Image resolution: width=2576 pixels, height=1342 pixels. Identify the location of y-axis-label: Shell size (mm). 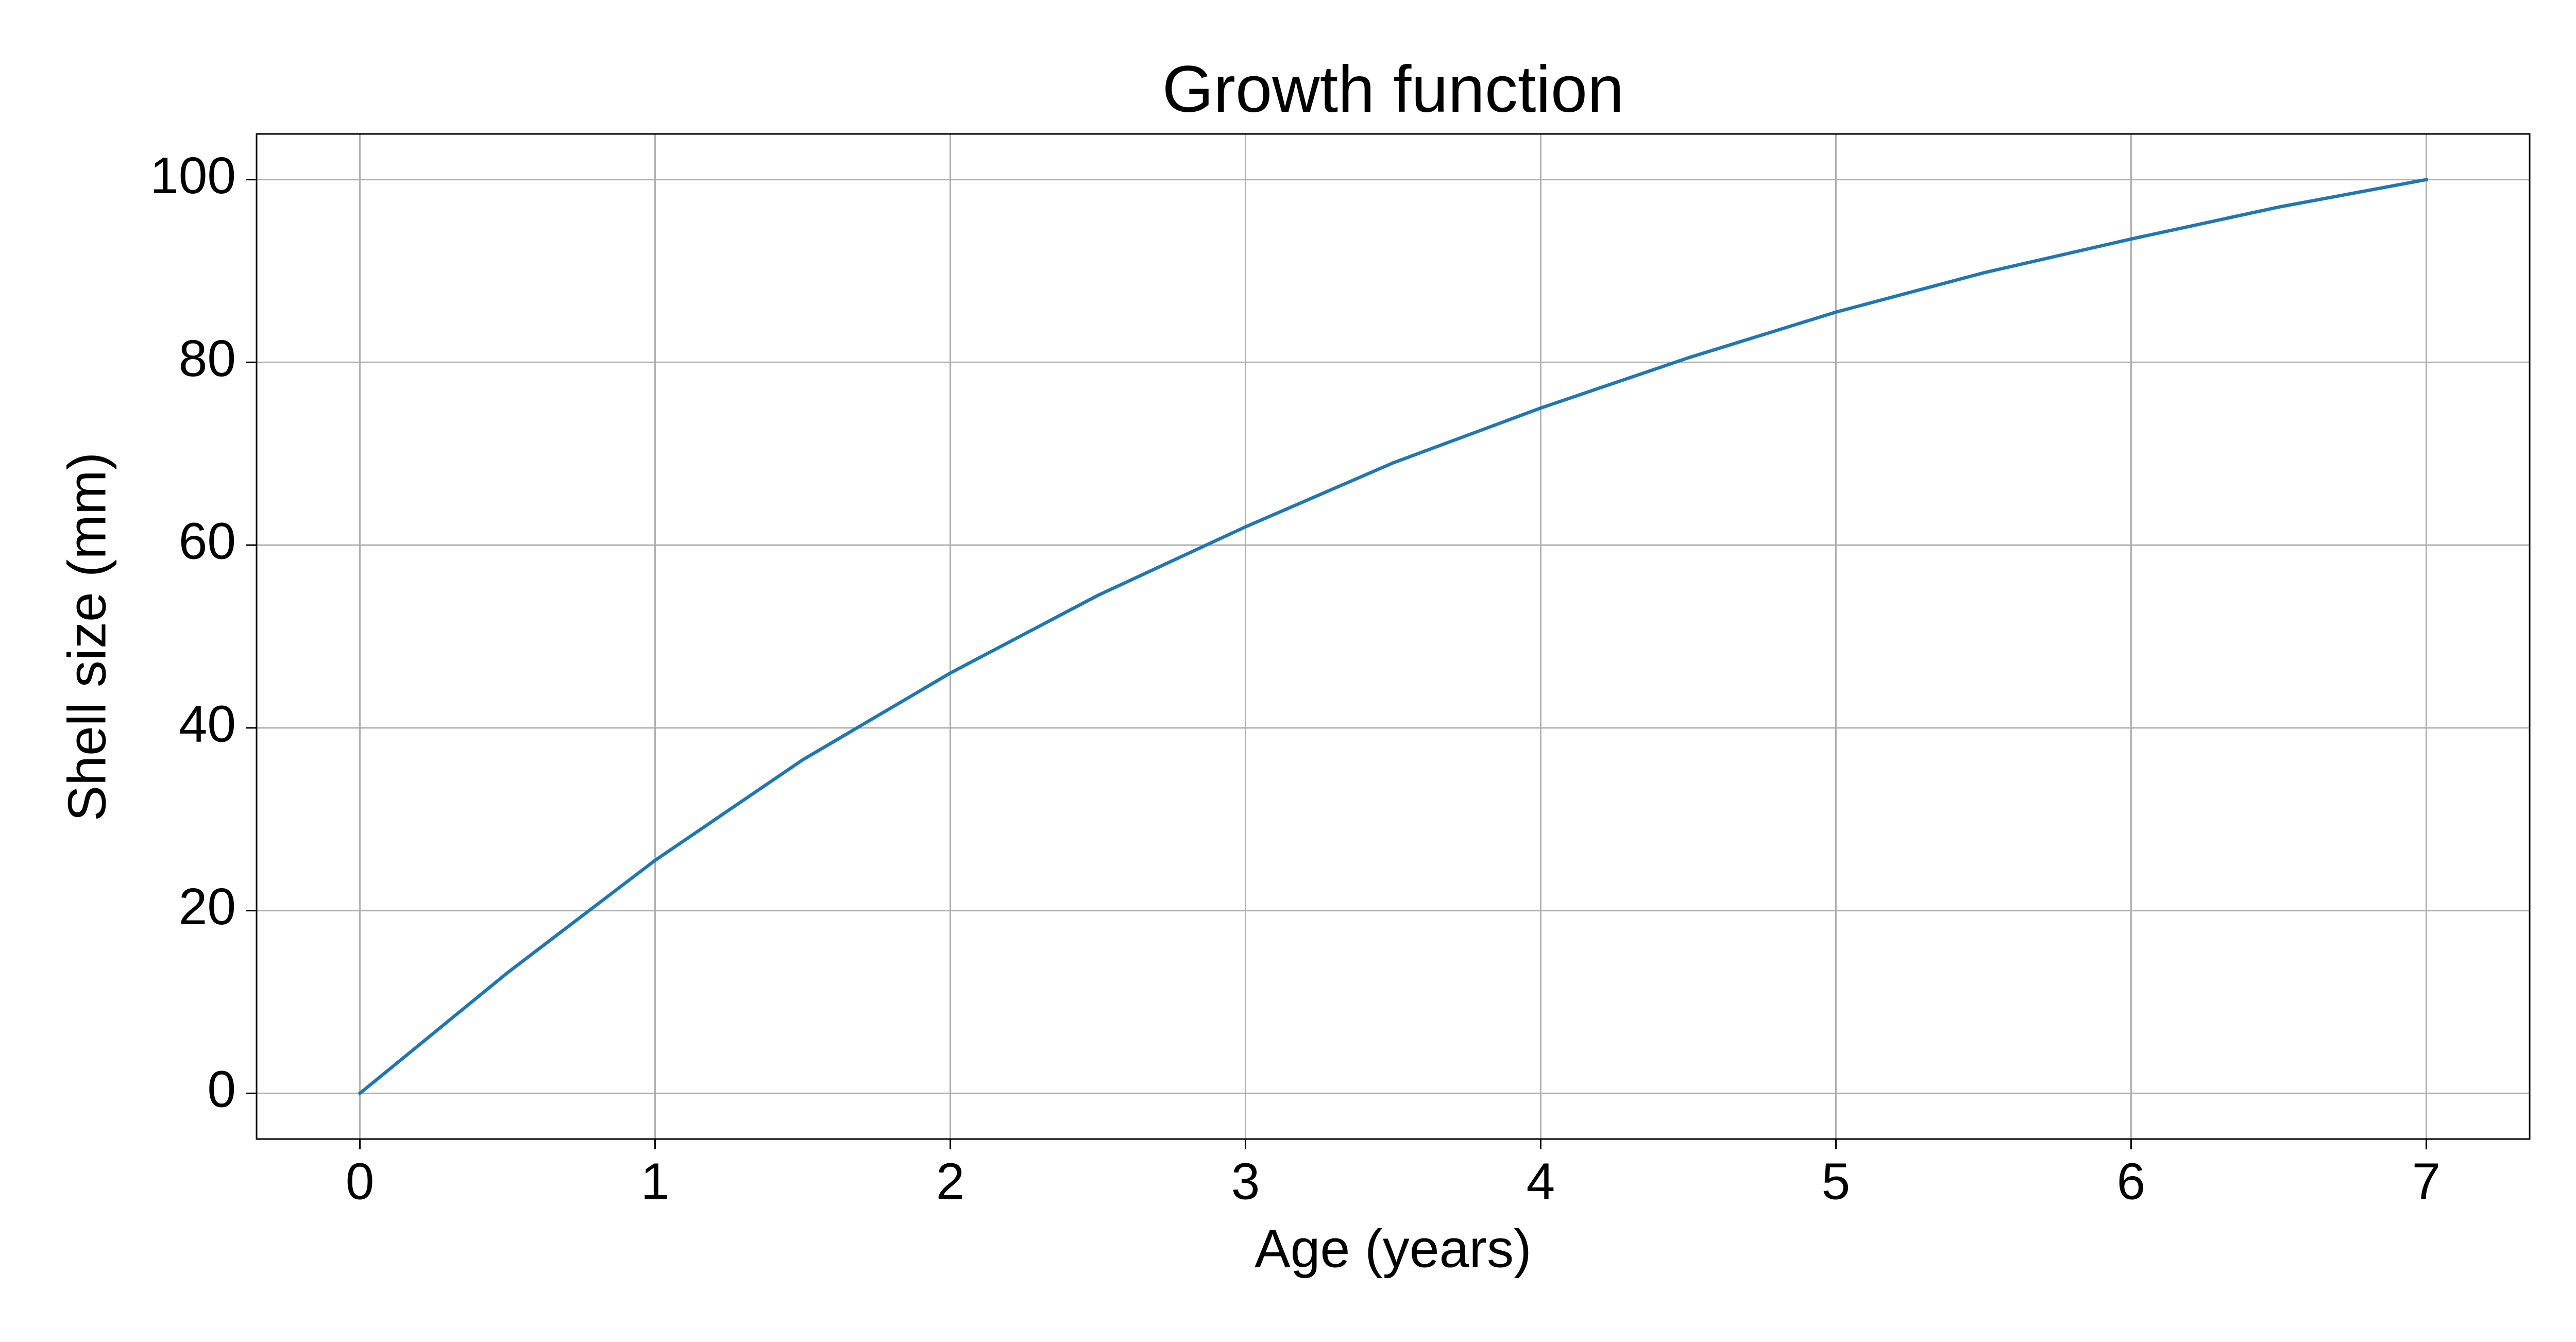
(87, 637).